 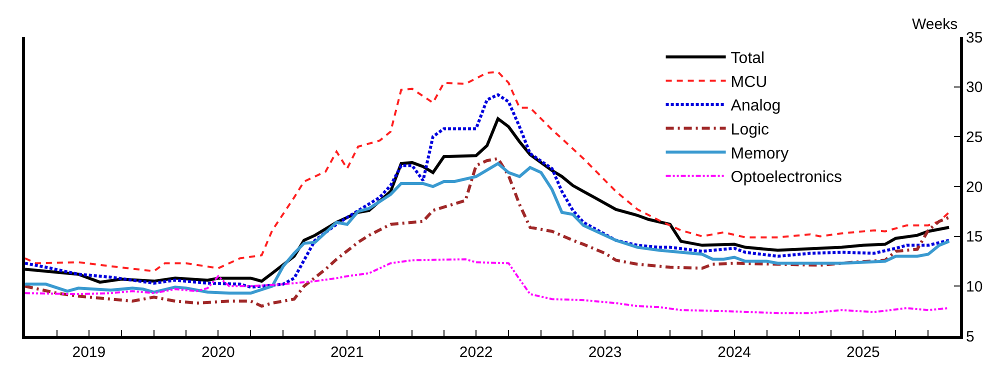 What do you see at coordinates (750, 130) in the screenshot?
I see `legend-label: Logic` at bounding box center [750, 130].